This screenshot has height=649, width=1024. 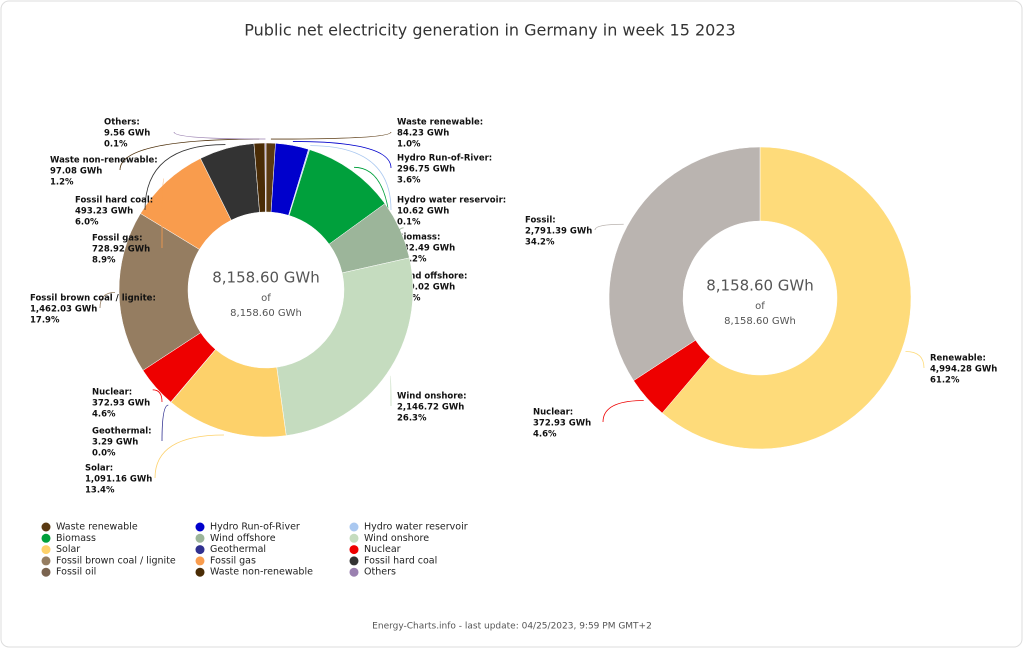 What do you see at coordinates (45, 321) in the screenshot?
I see `slice-percent: 17.9%` at bounding box center [45, 321].